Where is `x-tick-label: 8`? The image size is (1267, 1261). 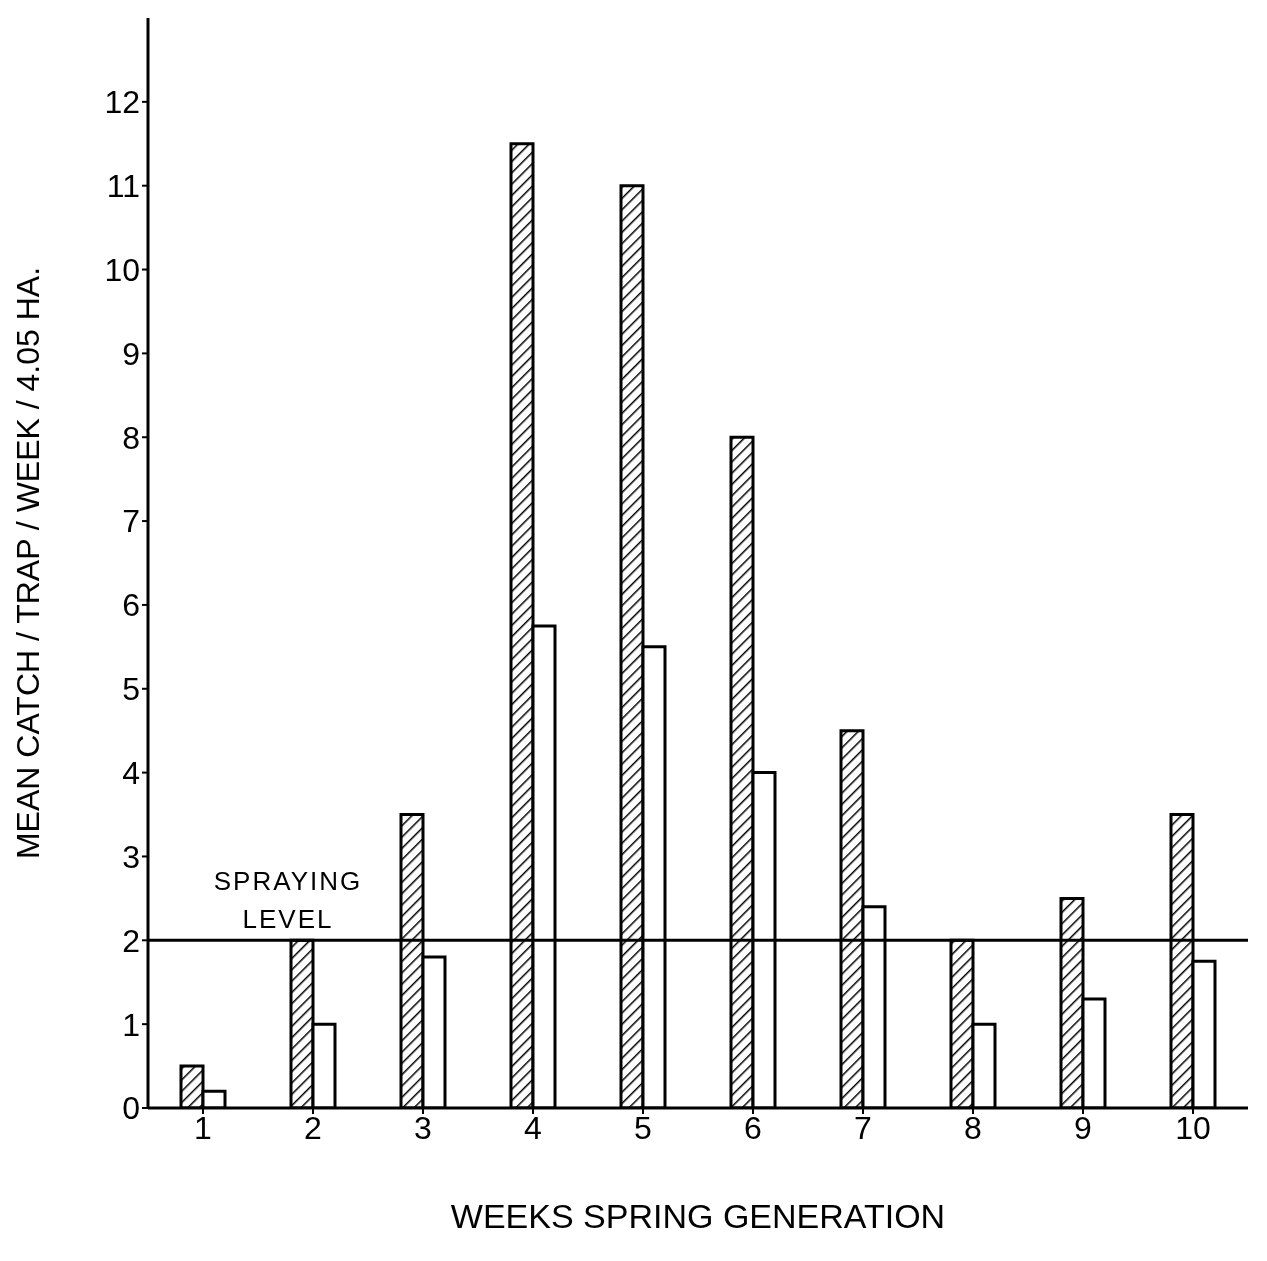 x-tick-label: 8 is located at coordinates (973, 1127).